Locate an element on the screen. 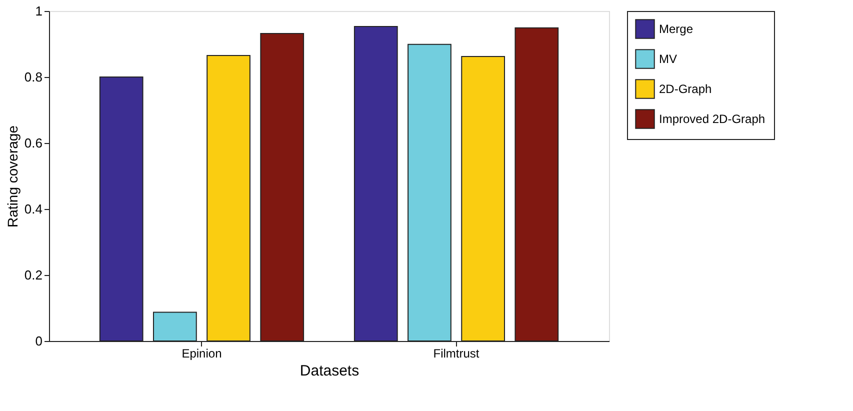 This screenshot has width=853, height=411. y-tick-label: 0.8 is located at coordinates (33, 77).